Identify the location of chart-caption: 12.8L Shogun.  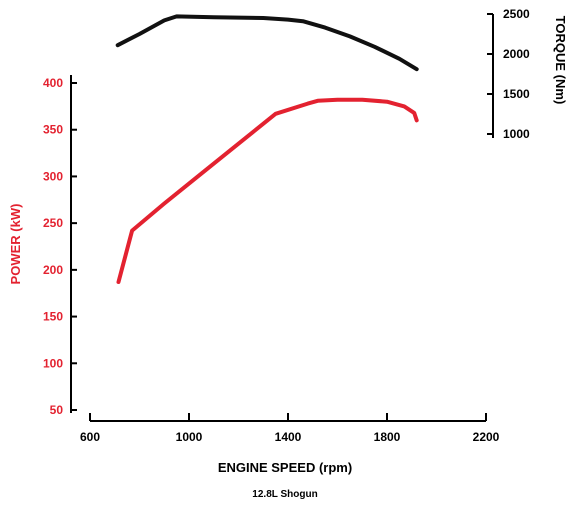
(284, 494).